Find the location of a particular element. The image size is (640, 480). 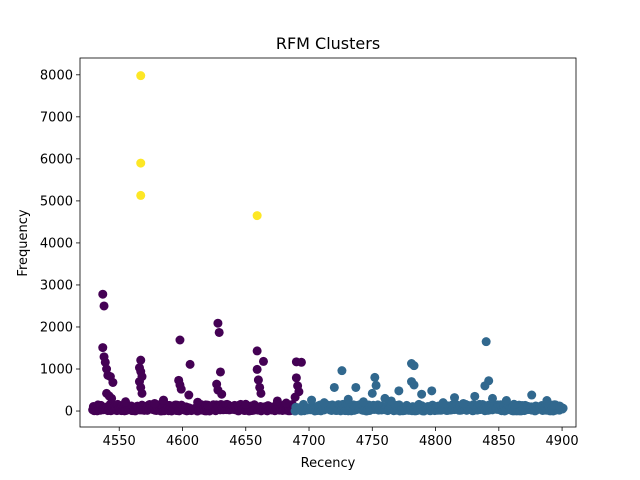

y-tick-label: 1000 is located at coordinates (56, 370).